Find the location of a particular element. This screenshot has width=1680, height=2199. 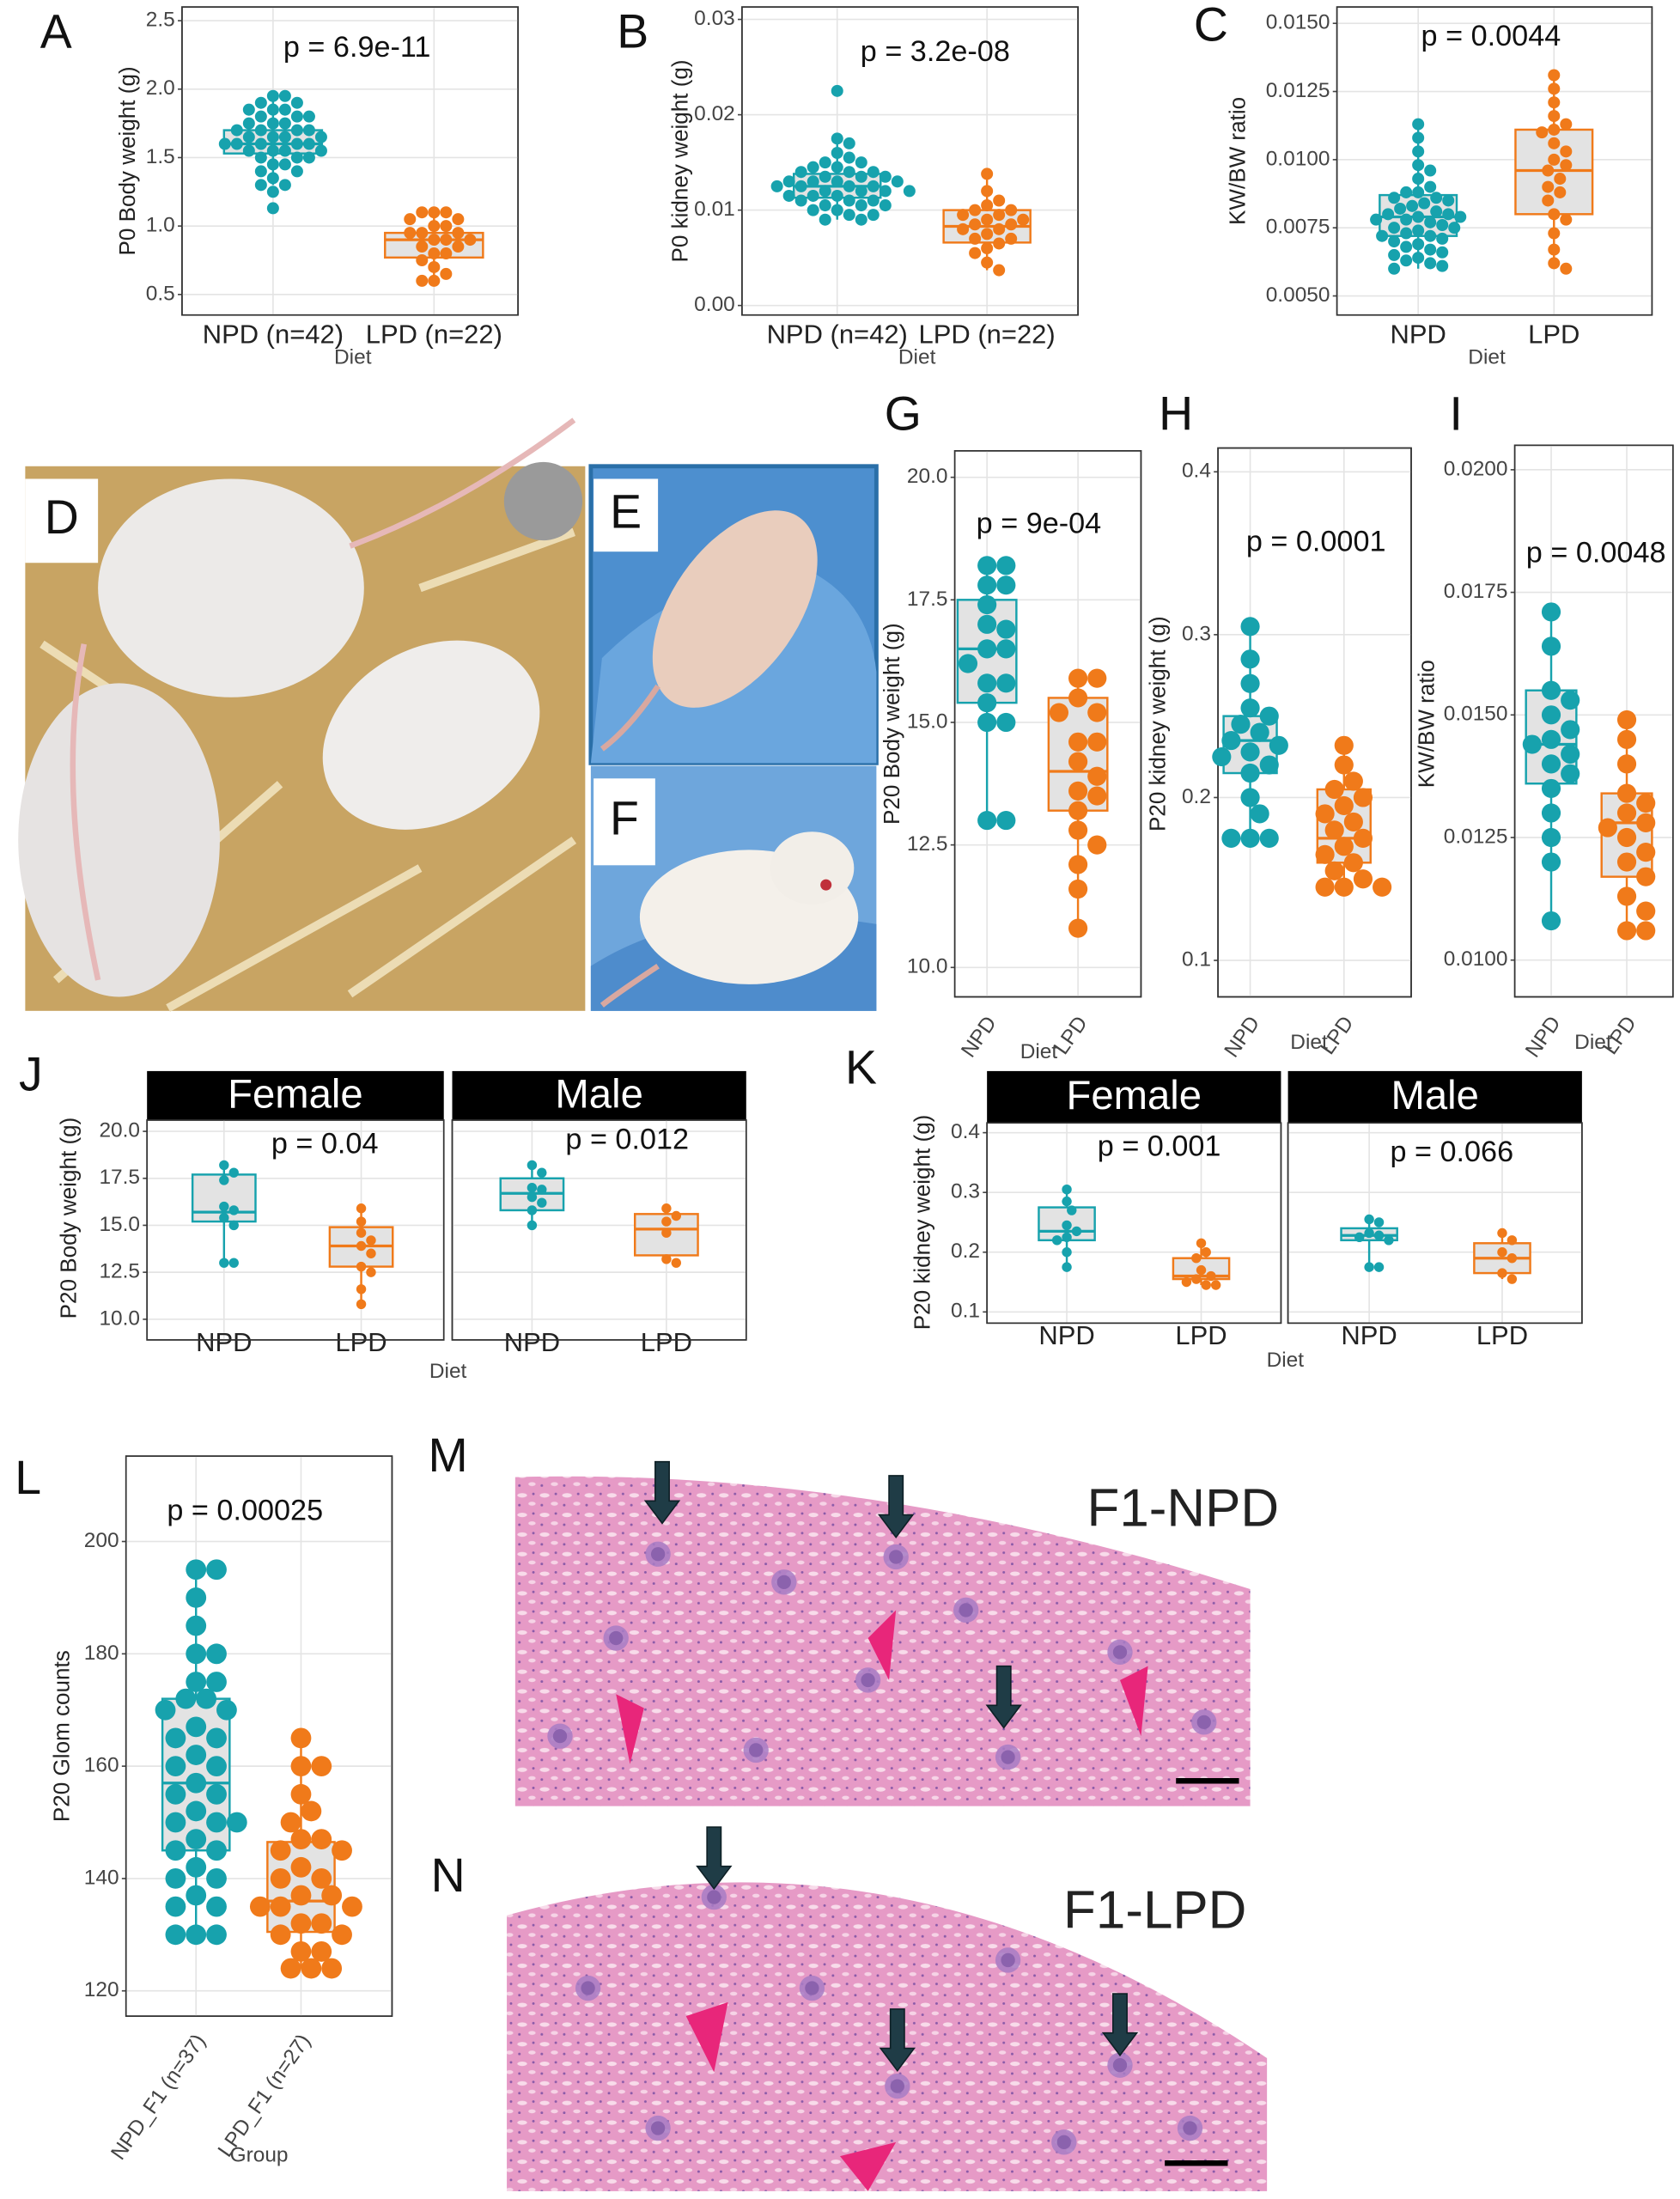

x-tick-label: NPD (n=42) is located at coordinates (838, 334).